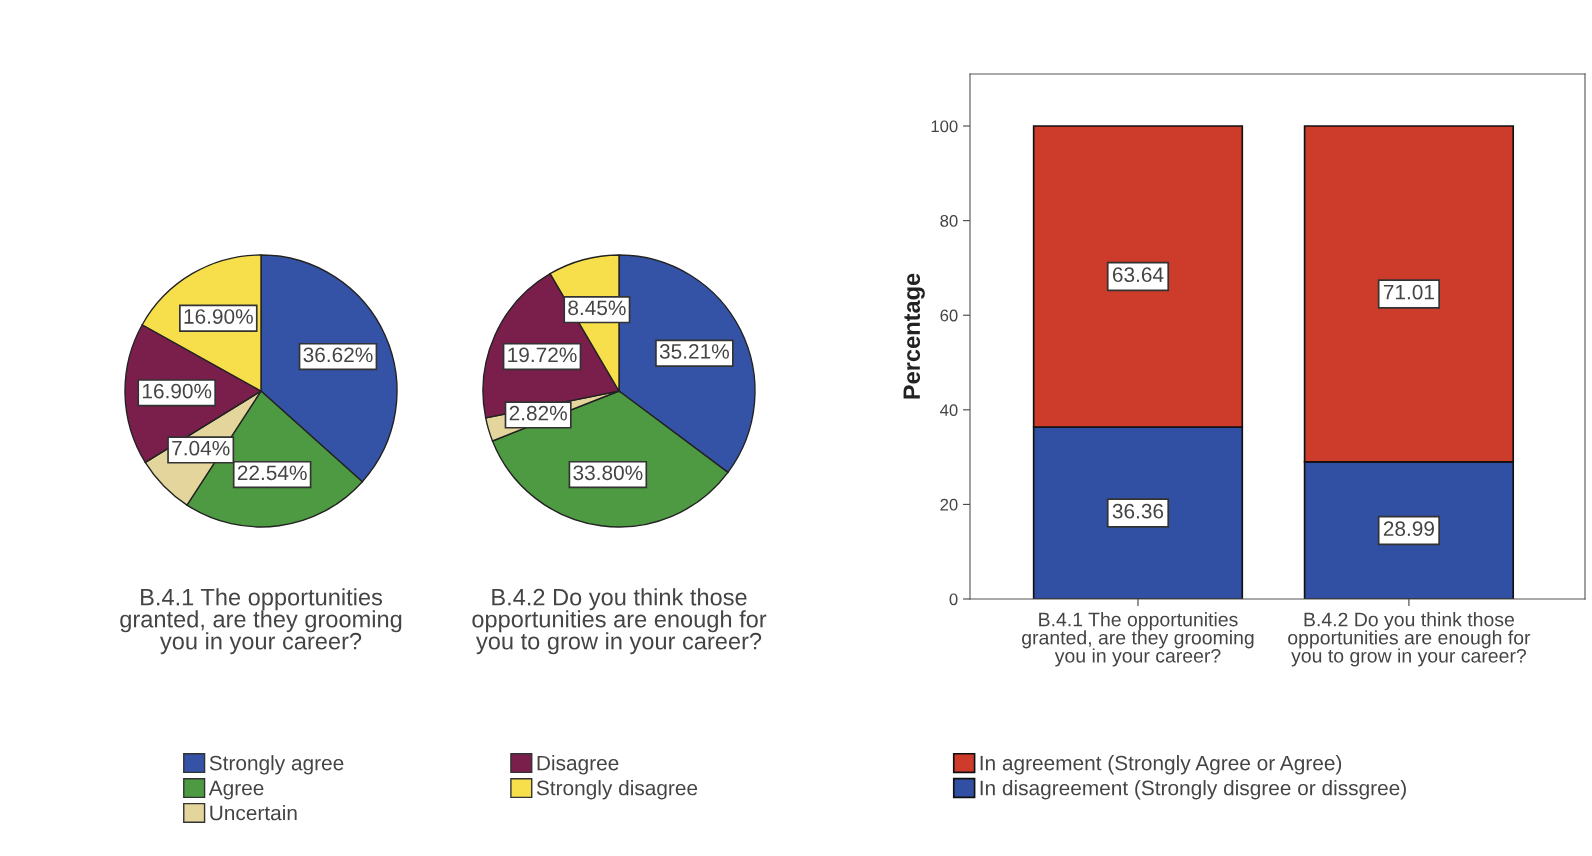  I want to click on data-label: 28.99, so click(1408, 529).